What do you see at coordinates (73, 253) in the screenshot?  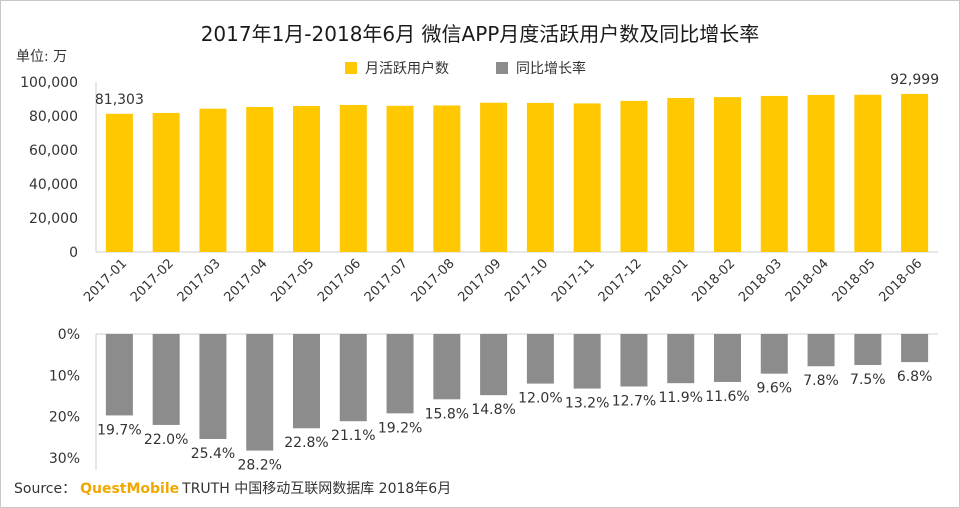 I see `top-y-tick-label: 0` at bounding box center [73, 253].